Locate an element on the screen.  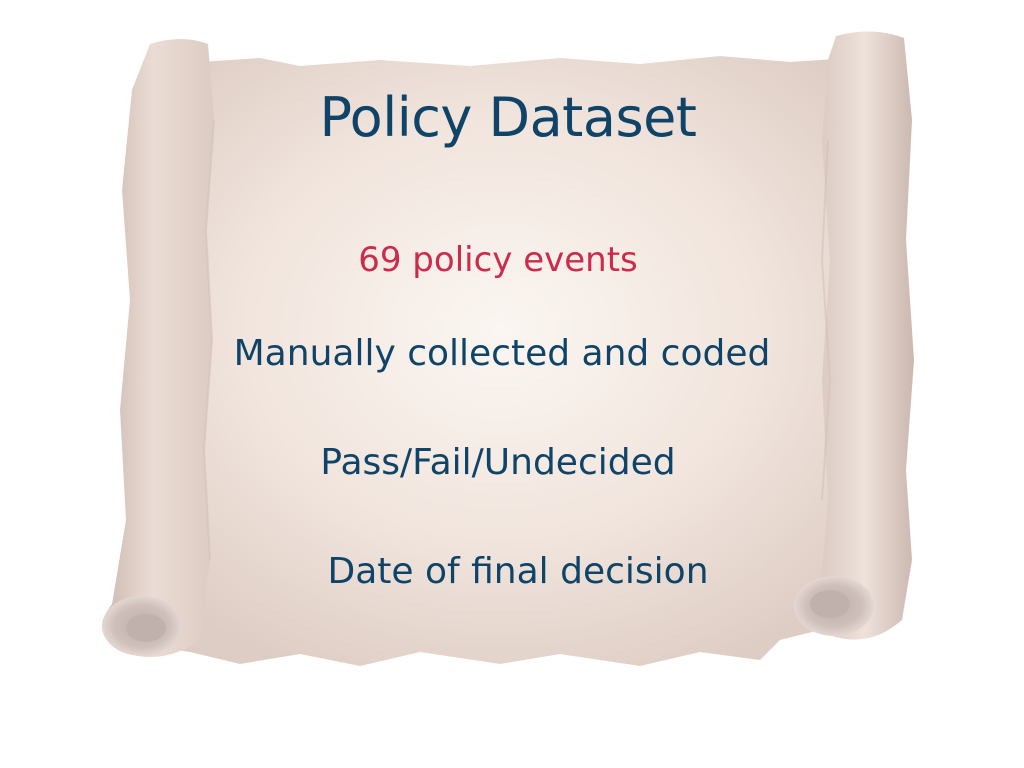
scroll-right-roll is located at coordinates (864, 335).